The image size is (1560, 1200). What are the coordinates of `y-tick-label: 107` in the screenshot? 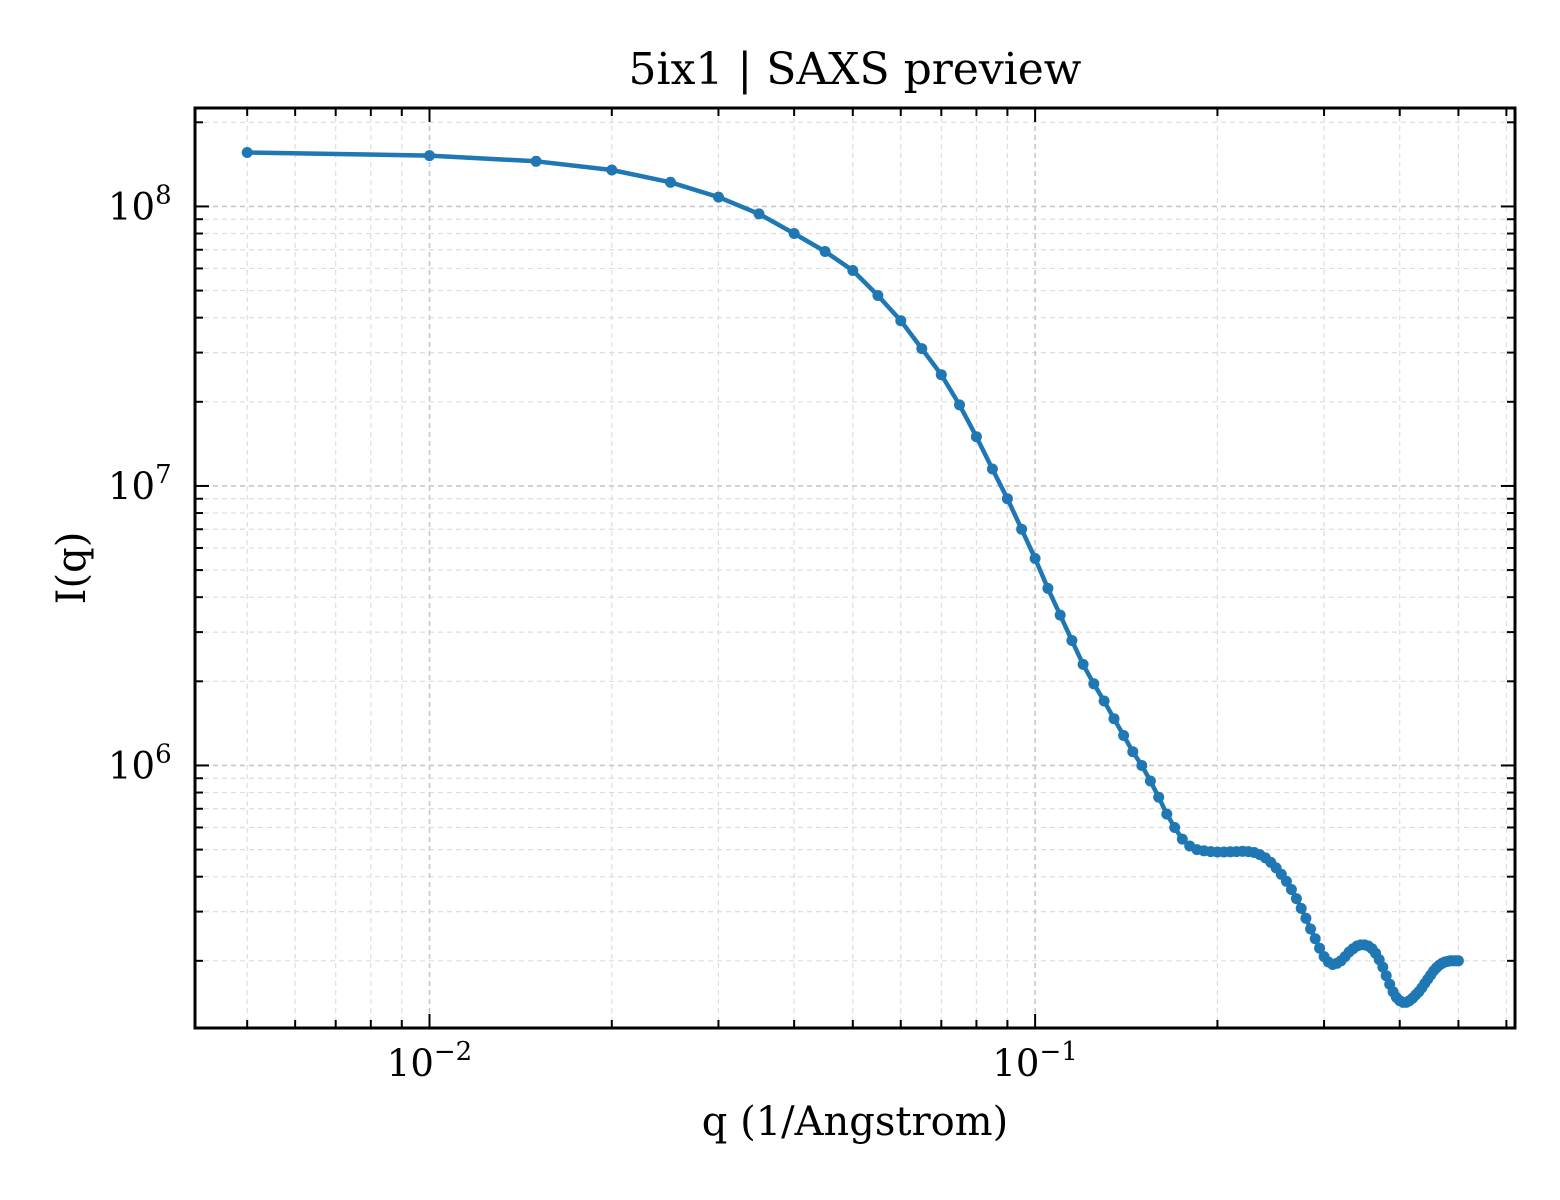 It's located at (140, 484).